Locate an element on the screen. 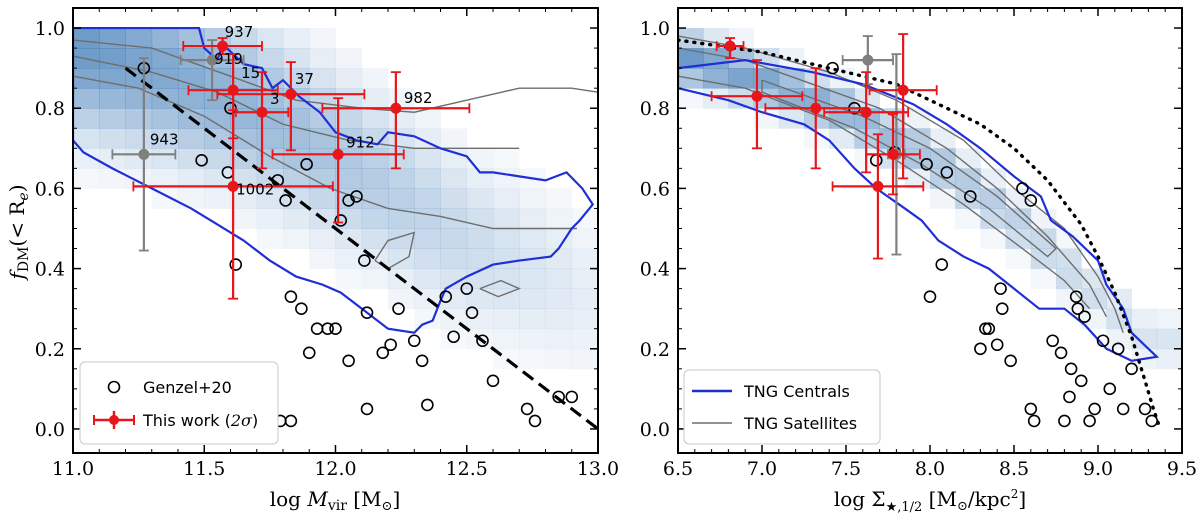 The height and width of the screenshot is (520, 1200). x-label-sup: 2 is located at coordinates (1015, 494).